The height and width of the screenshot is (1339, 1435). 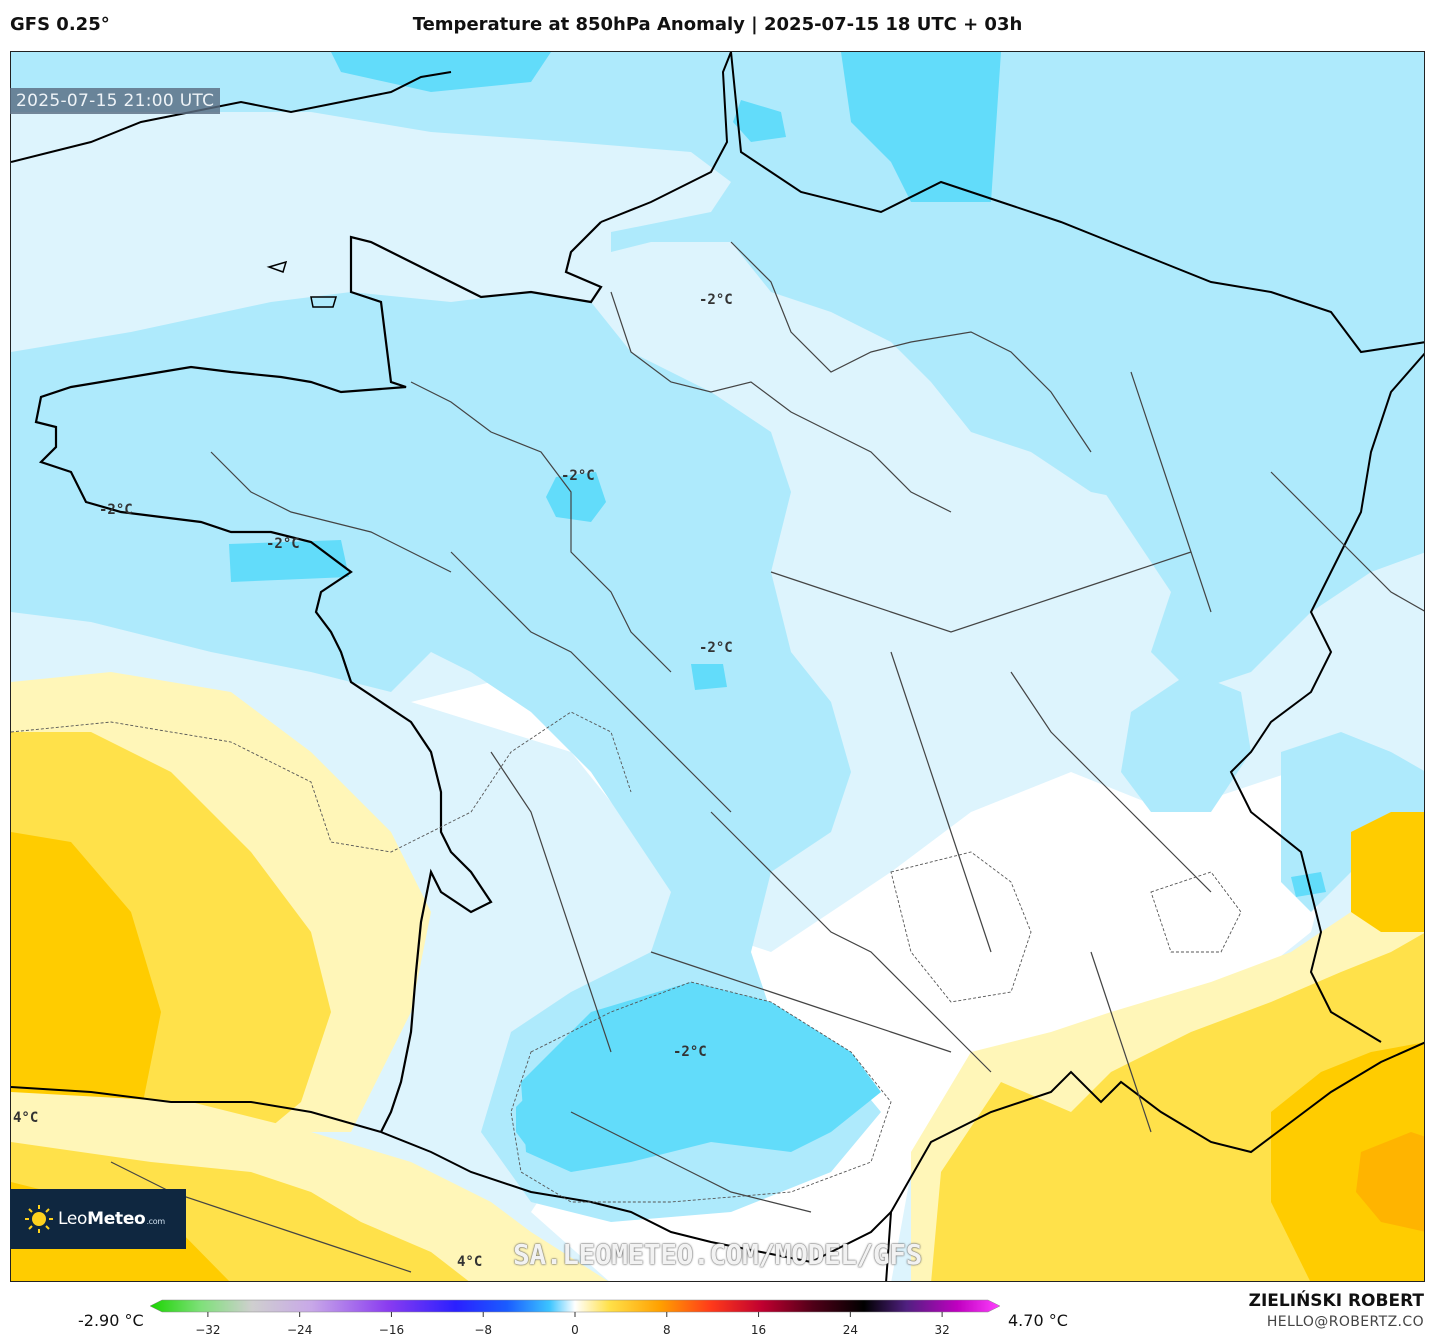 I want to click on field-neg-3-channel, so click(x=759, y=121).